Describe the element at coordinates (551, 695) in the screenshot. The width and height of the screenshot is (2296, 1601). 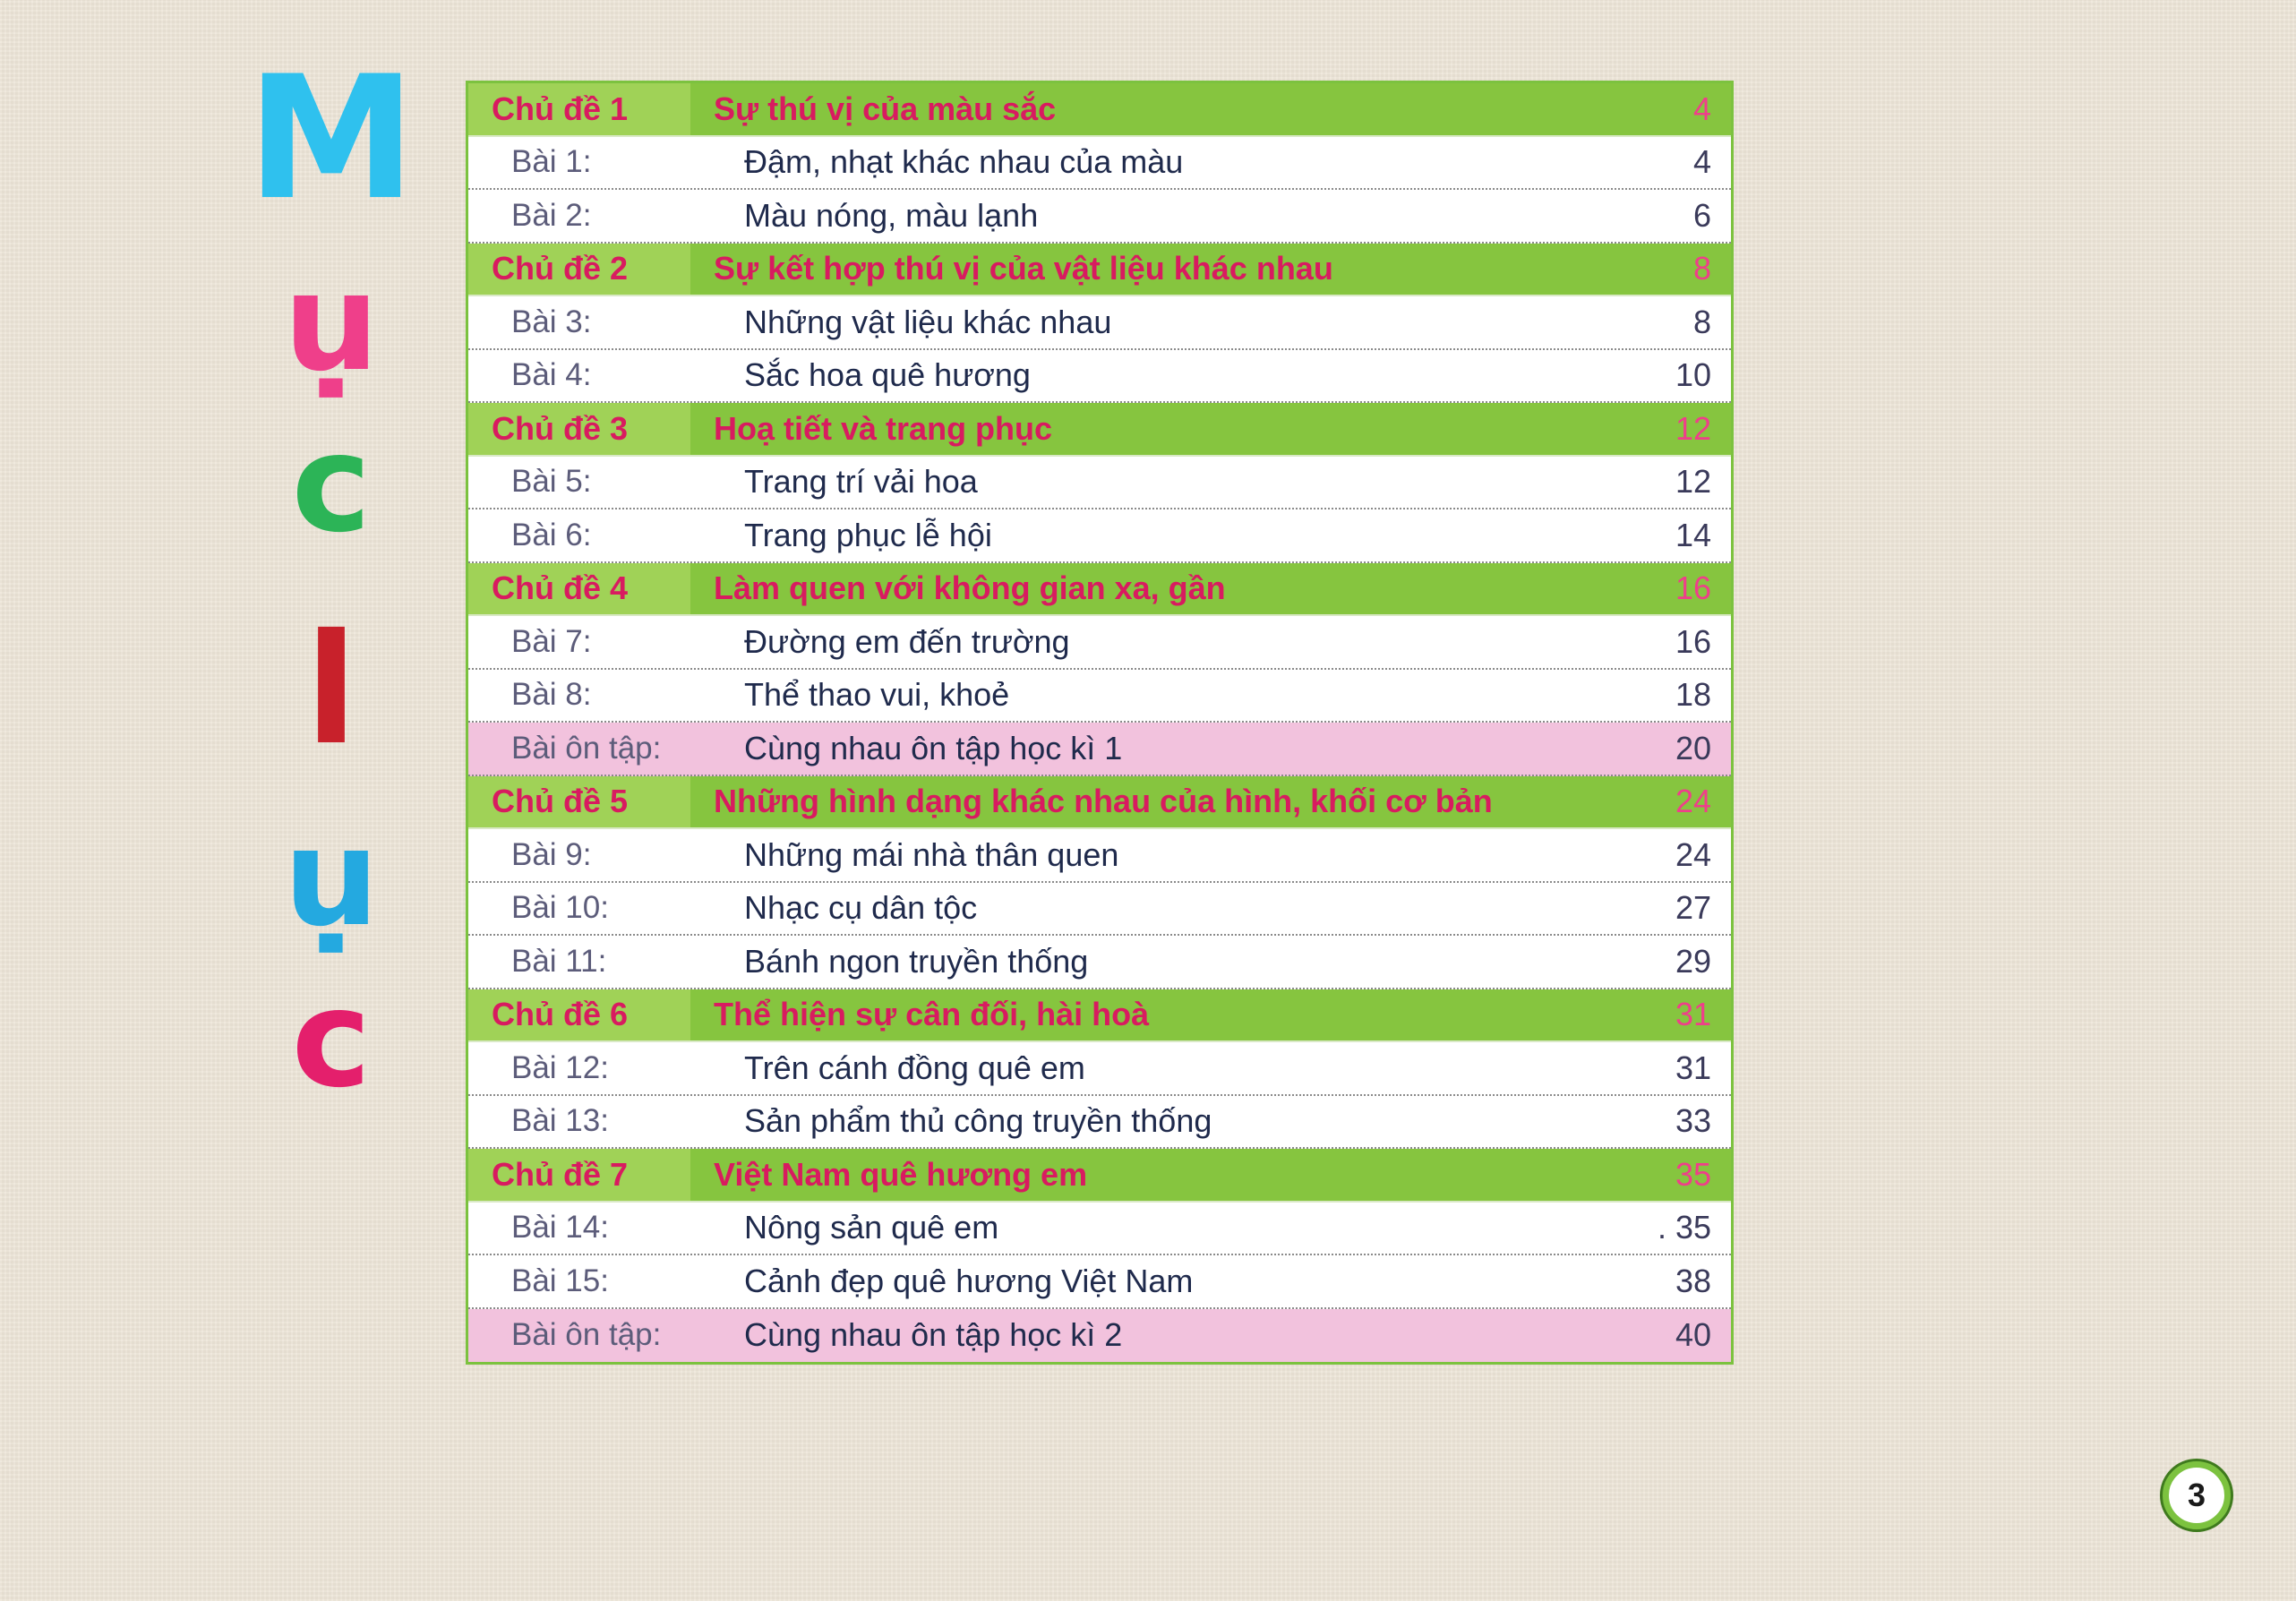
I see `toc-row-label: Bài 8:` at that location.